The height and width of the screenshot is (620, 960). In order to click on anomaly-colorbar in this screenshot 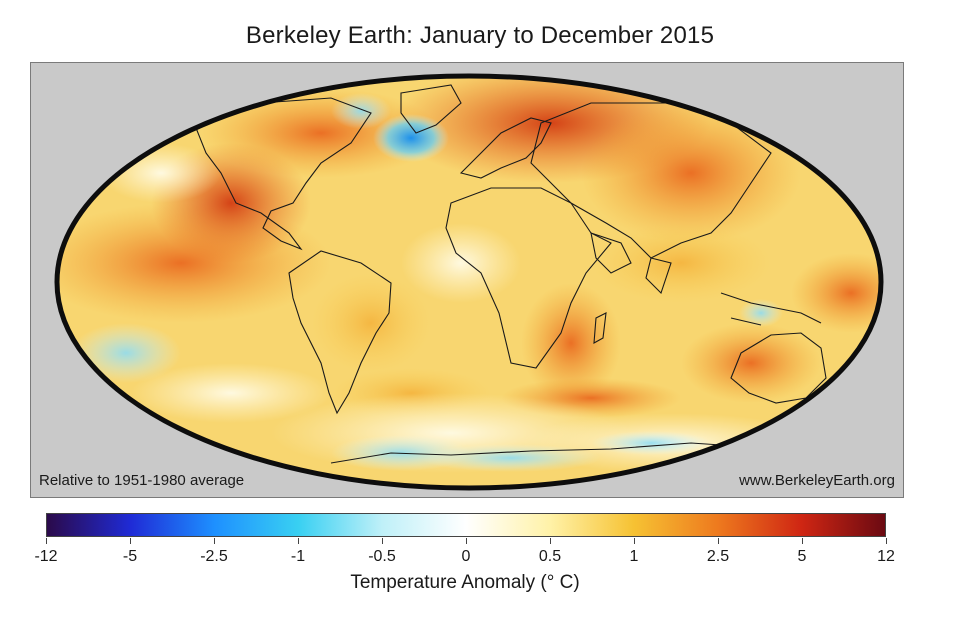, I will do `click(466, 525)`.